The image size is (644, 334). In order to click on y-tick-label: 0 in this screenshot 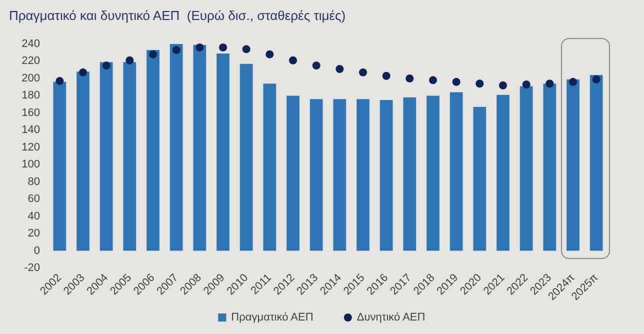, I will do `click(37, 250)`.